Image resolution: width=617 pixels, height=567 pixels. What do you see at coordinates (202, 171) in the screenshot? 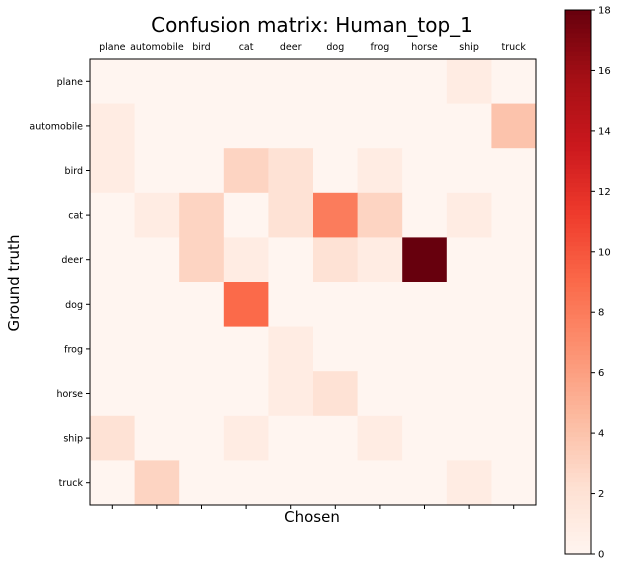
I see `heatmap-cell-bird-bird` at bounding box center [202, 171].